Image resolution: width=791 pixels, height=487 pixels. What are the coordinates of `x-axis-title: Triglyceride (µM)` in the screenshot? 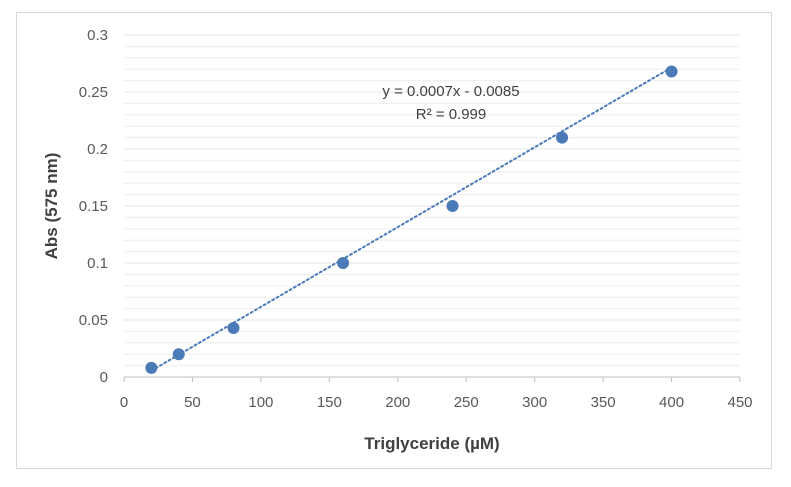 It's located at (431, 443).